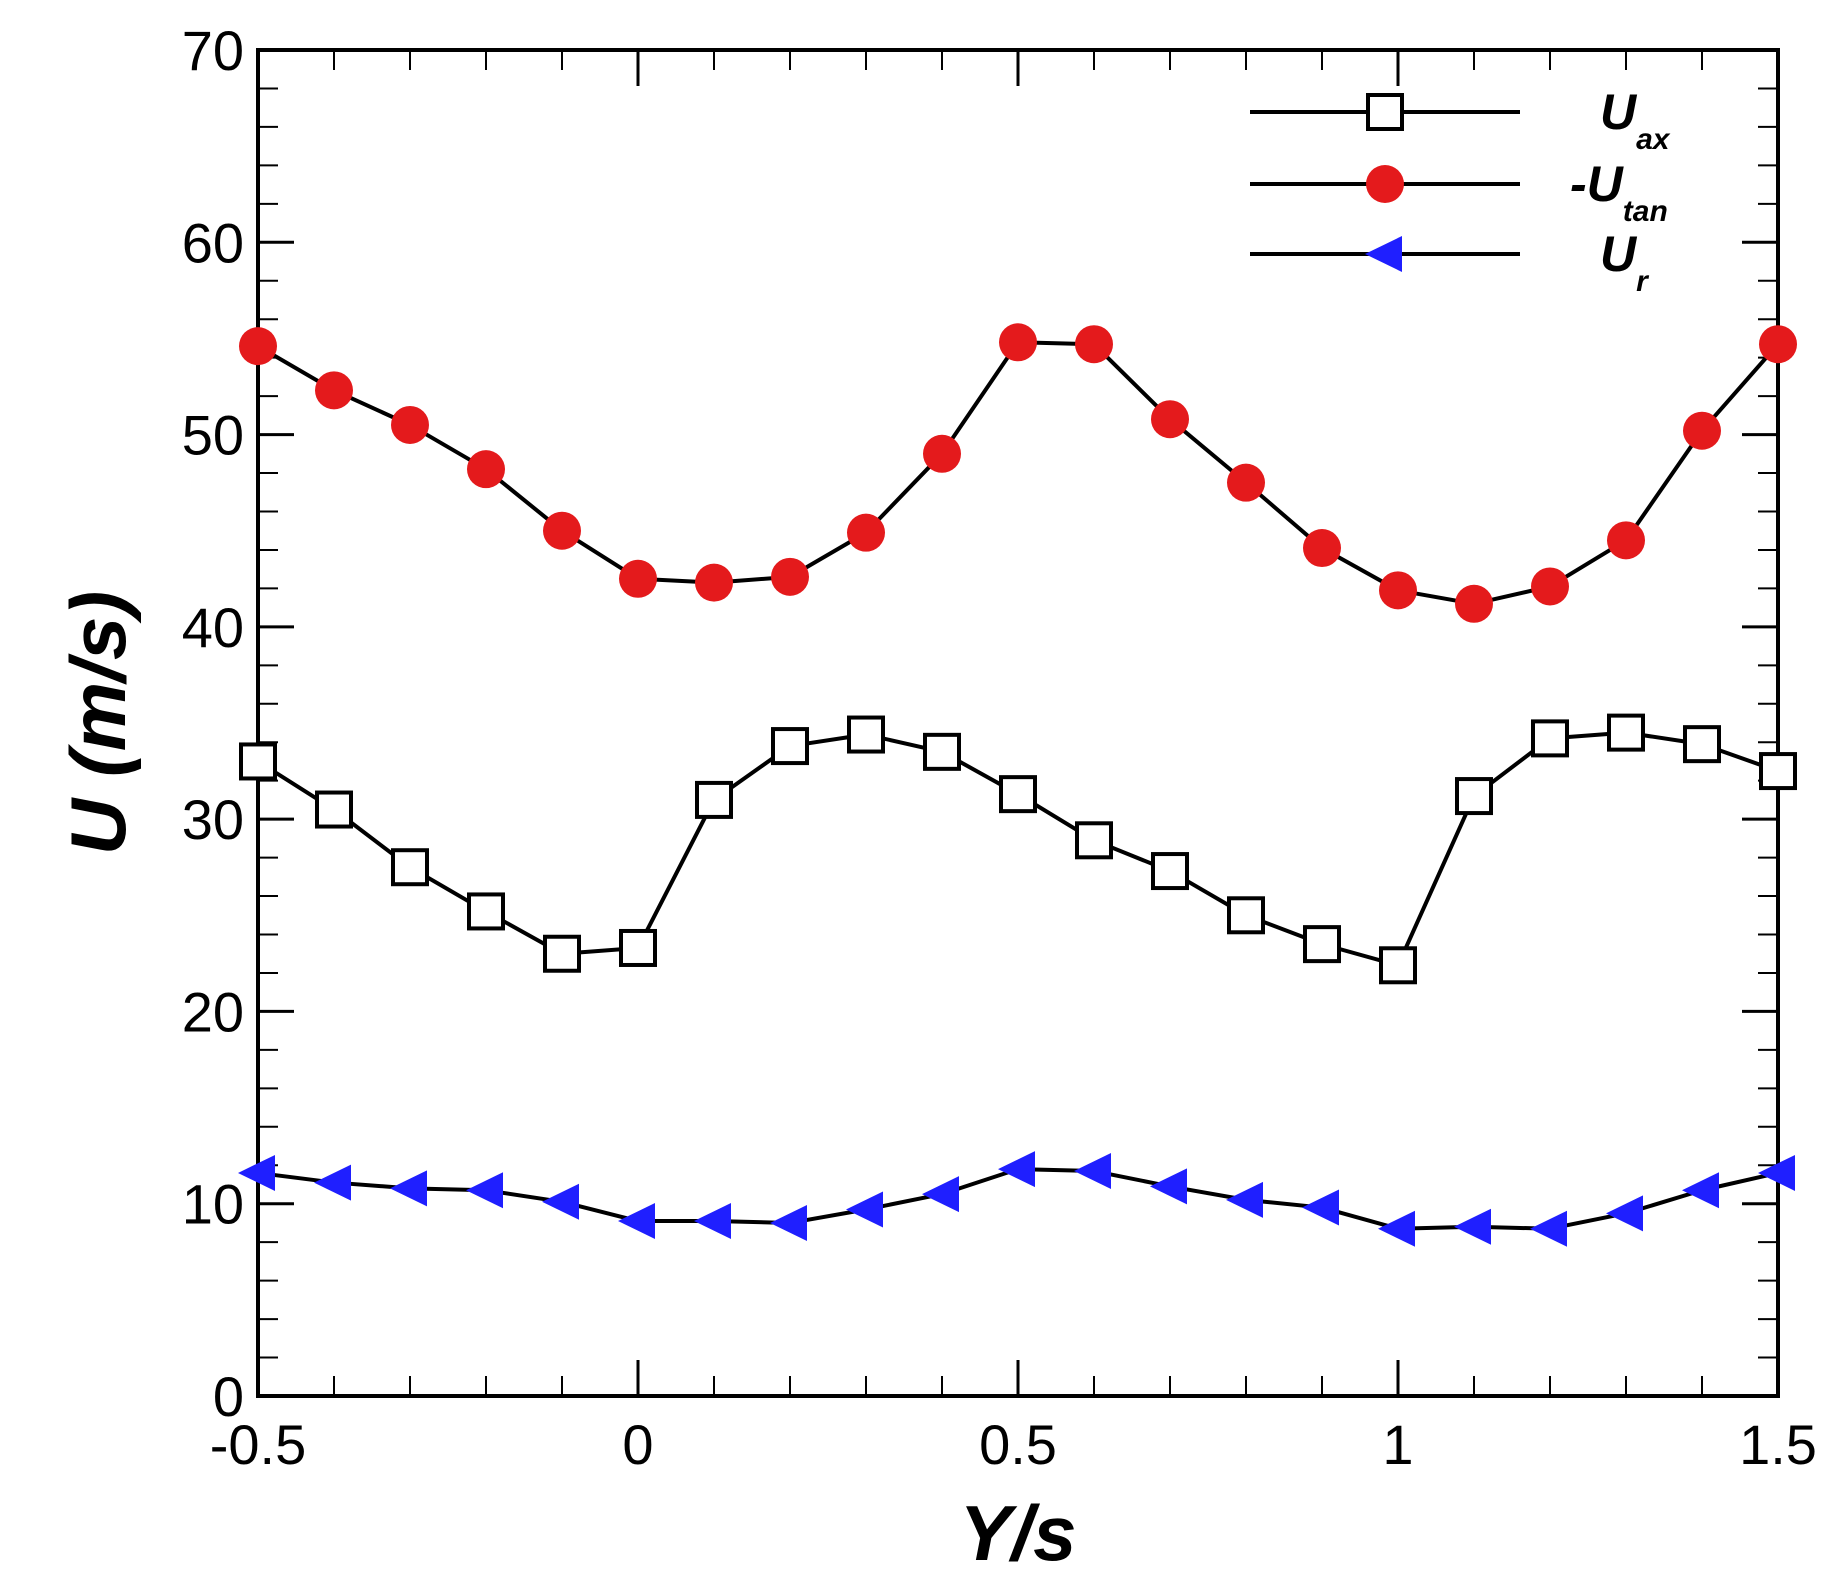  What do you see at coordinates (1397, 1444) in the screenshot?
I see `x-tick-label: 1` at bounding box center [1397, 1444].